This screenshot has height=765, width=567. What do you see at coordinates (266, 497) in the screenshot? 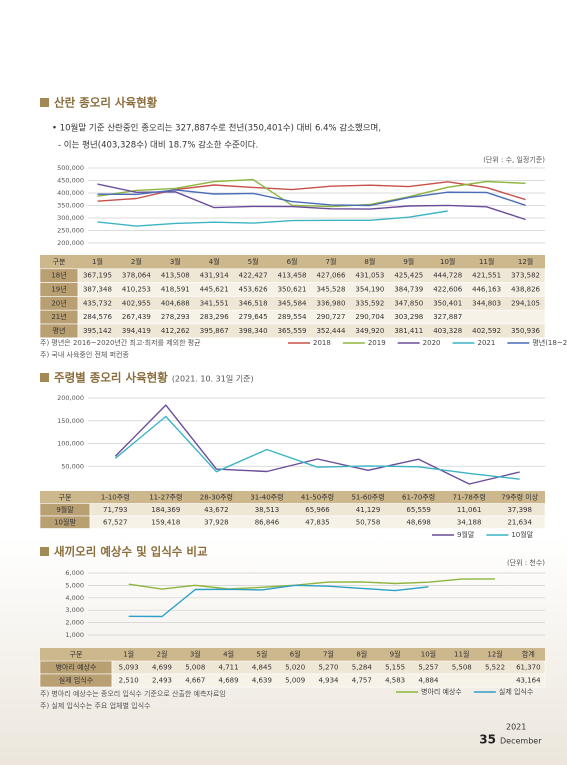
I see `table-header: 31-40주령` at bounding box center [266, 497].